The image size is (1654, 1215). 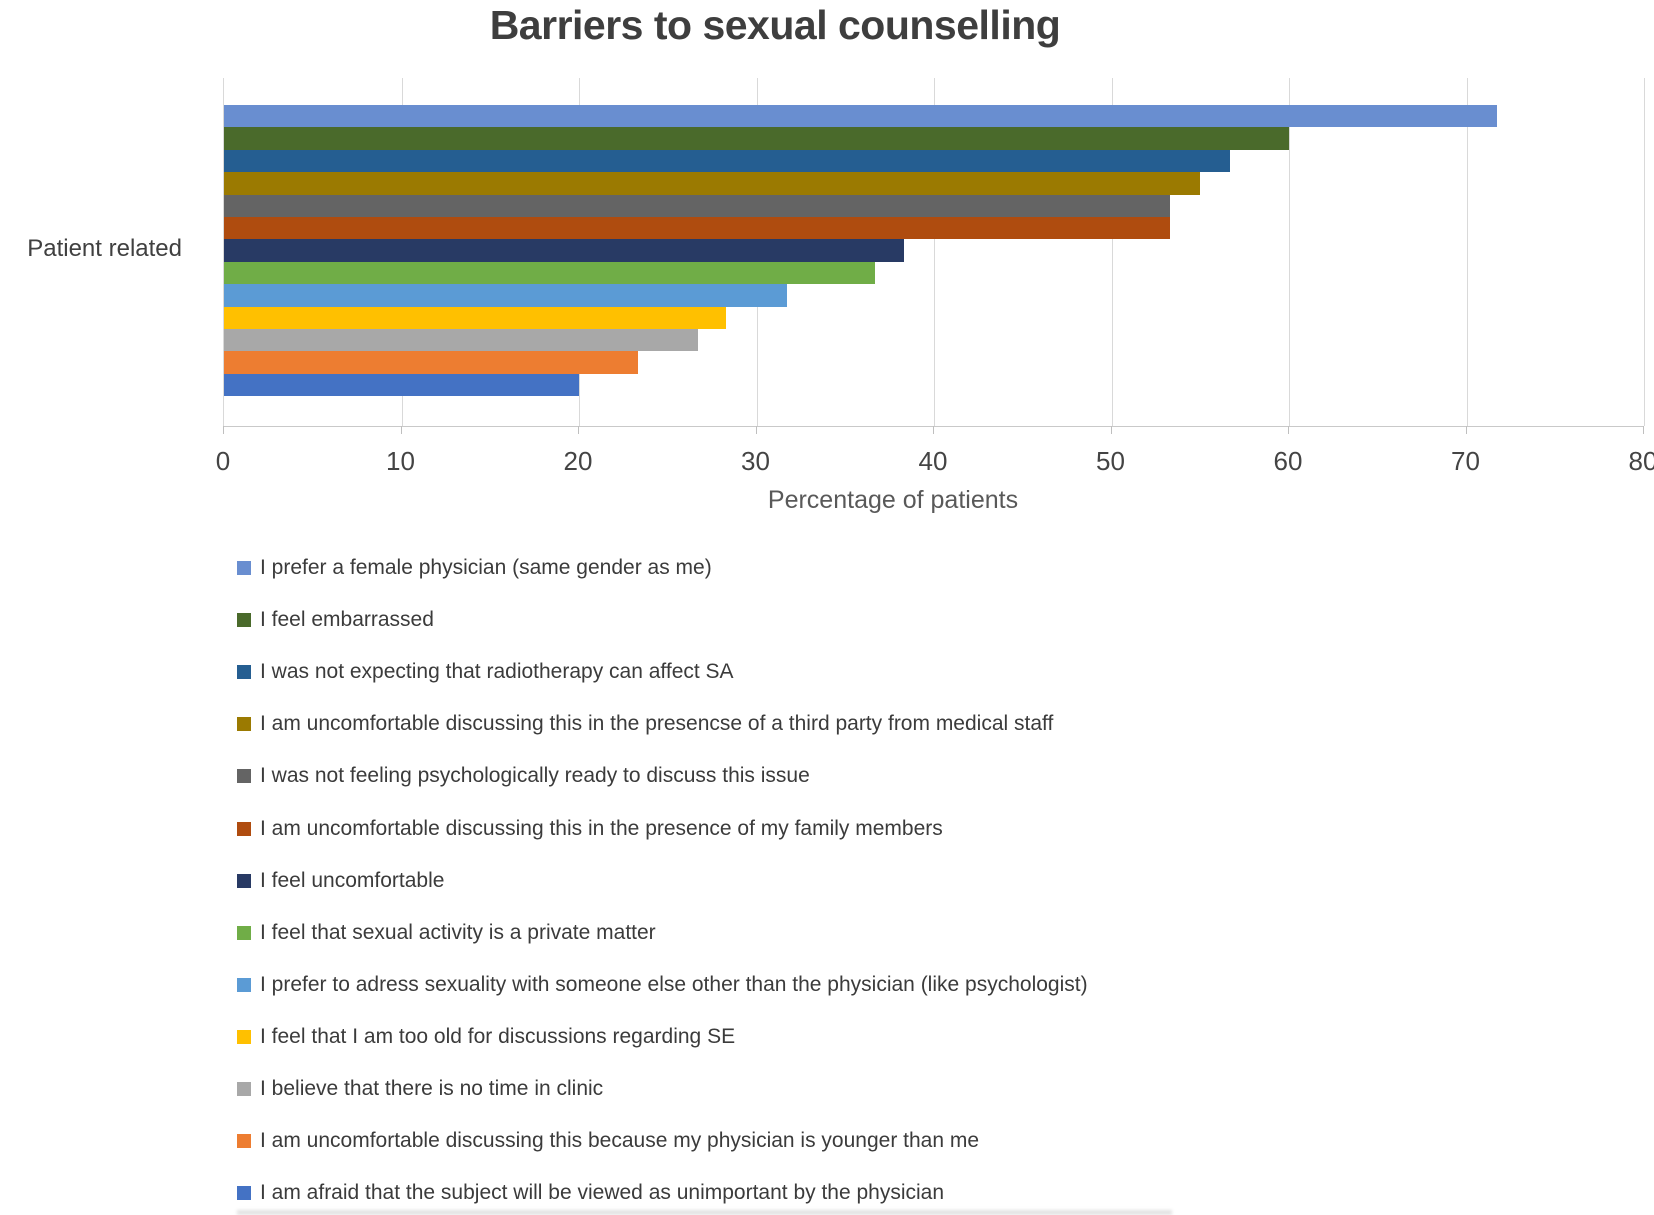 What do you see at coordinates (1288, 461) in the screenshot?
I see `tick-label-60: 60` at bounding box center [1288, 461].